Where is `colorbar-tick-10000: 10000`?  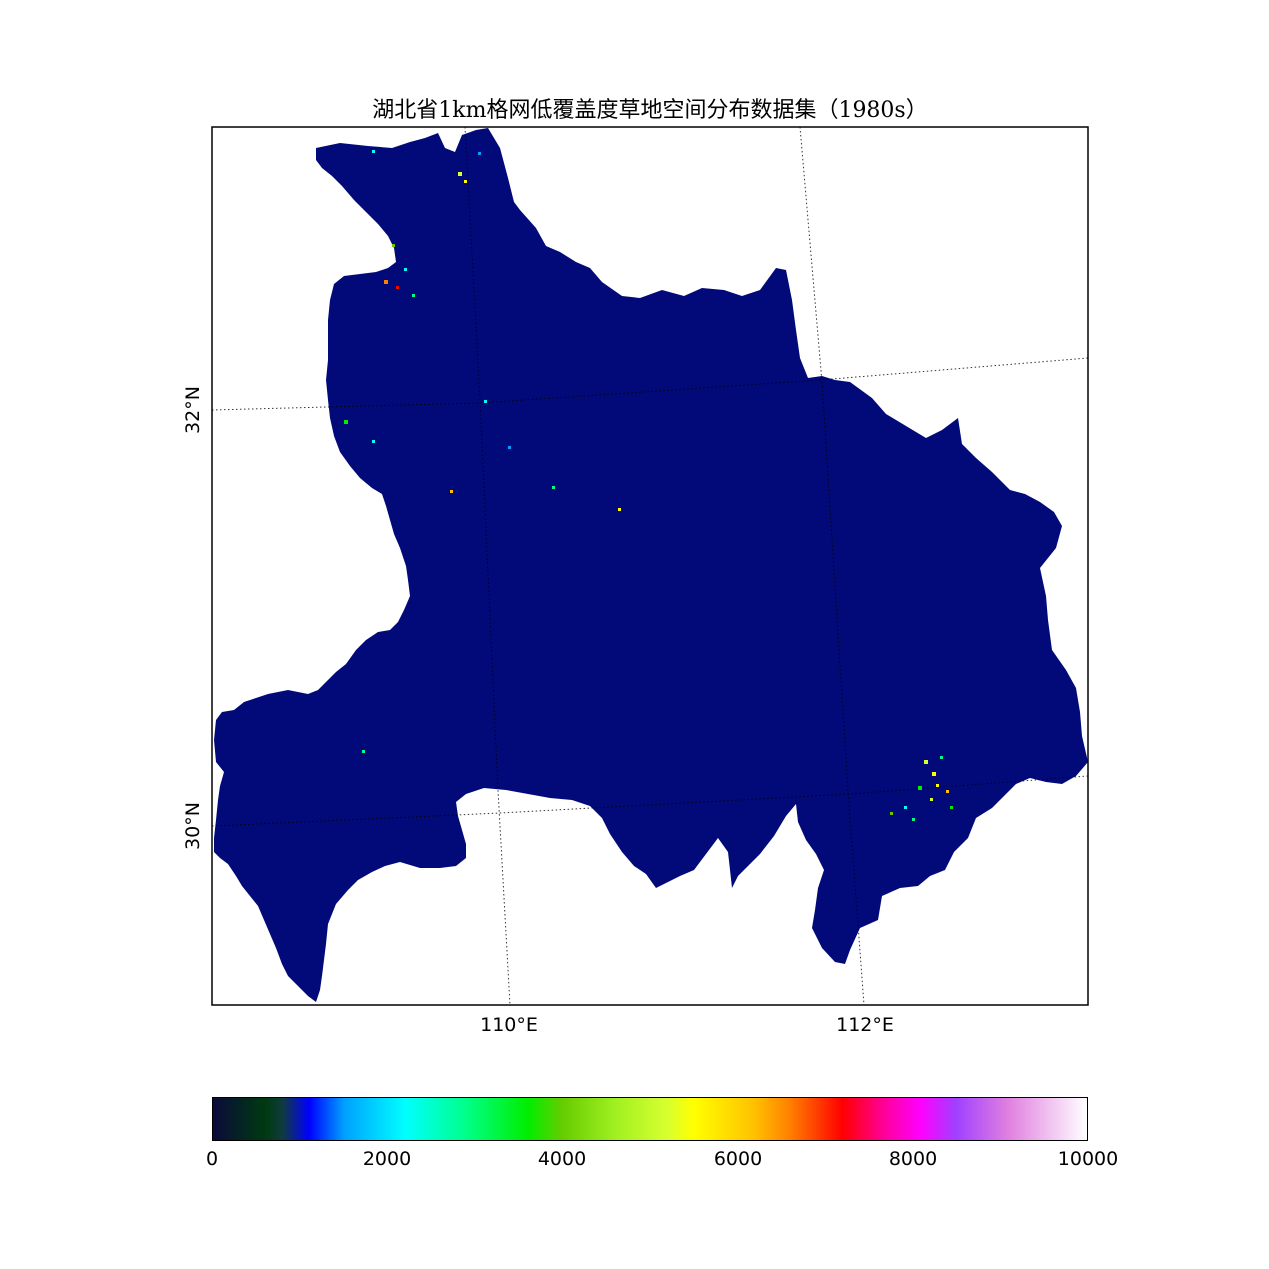 colorbar-tick-10000: 10000 is located at coordinates (1088, 1159).